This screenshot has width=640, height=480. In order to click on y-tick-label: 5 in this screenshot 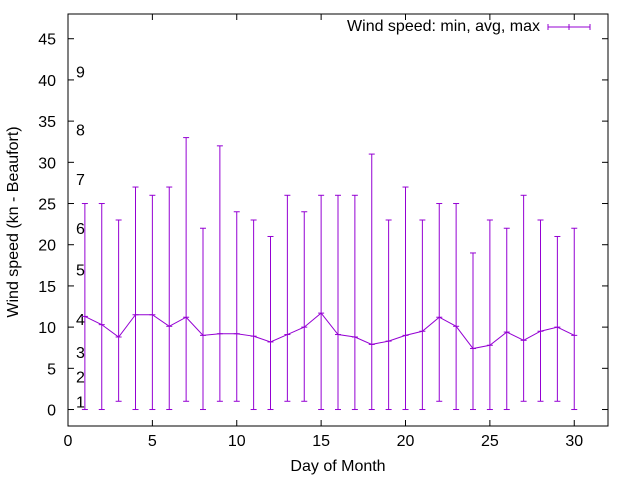, I will do `click(51, 369)`.